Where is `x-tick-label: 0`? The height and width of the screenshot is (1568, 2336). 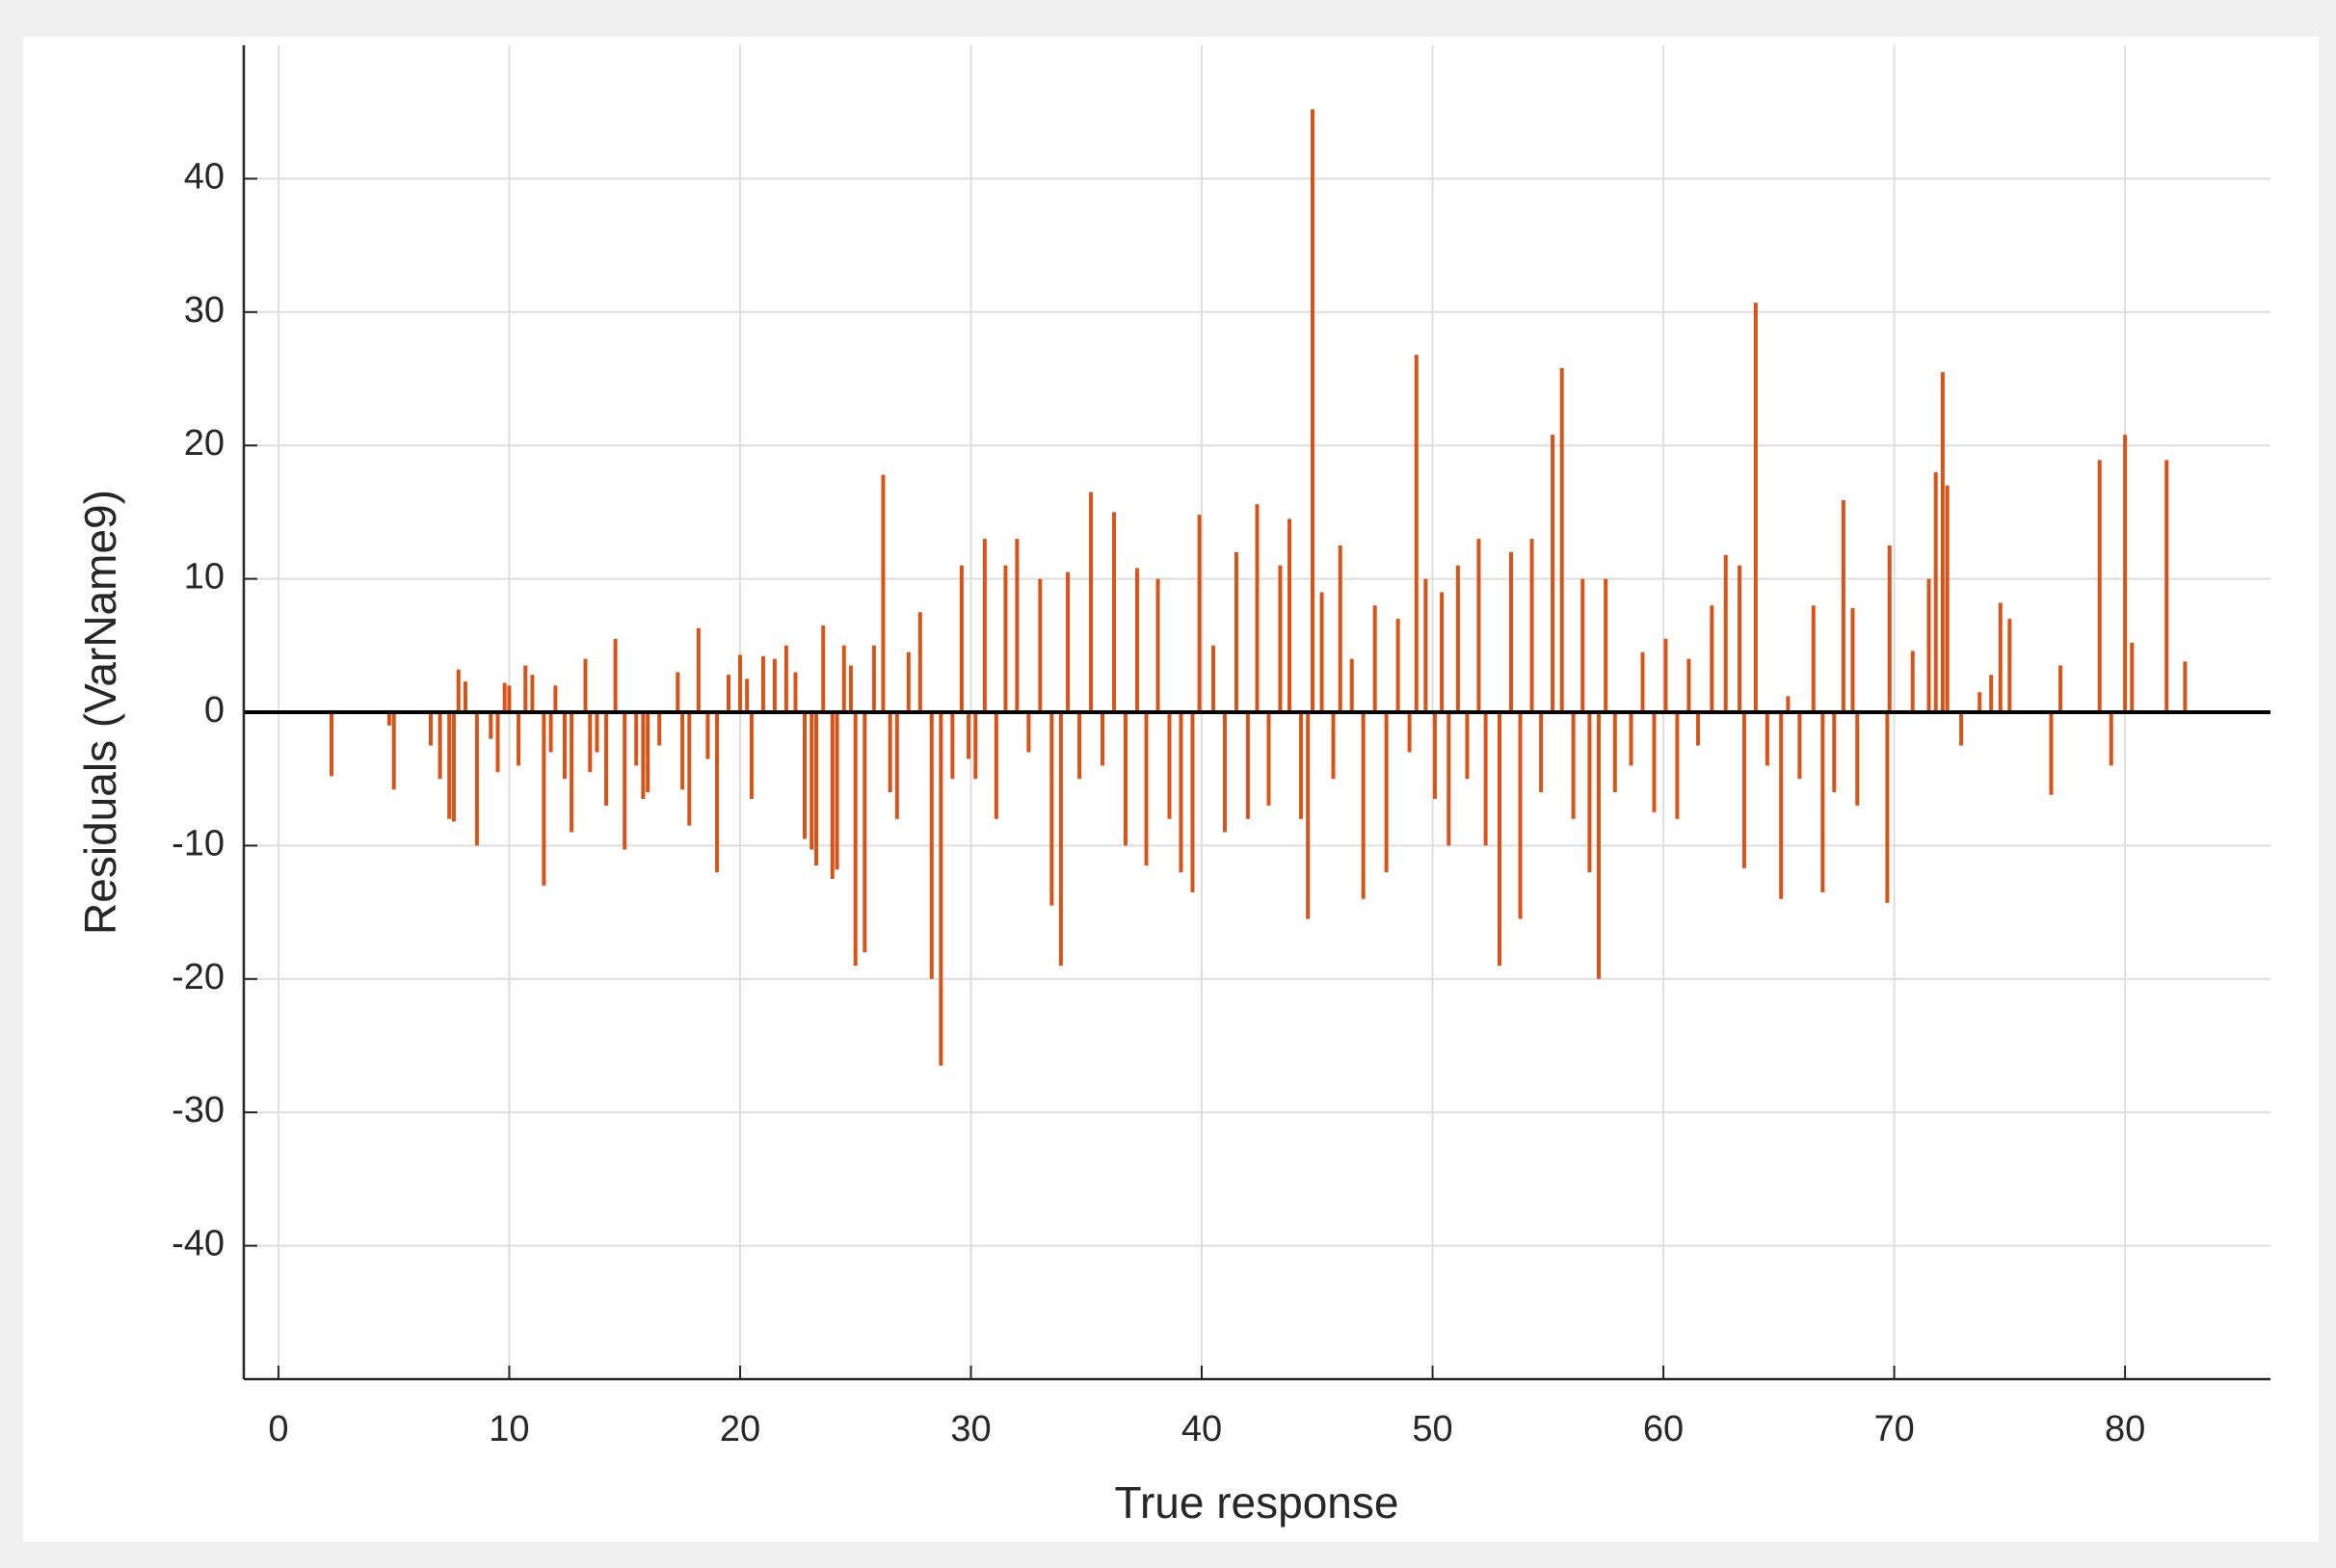 x-tick-label: 0 is located at coordinates (278, 1429).